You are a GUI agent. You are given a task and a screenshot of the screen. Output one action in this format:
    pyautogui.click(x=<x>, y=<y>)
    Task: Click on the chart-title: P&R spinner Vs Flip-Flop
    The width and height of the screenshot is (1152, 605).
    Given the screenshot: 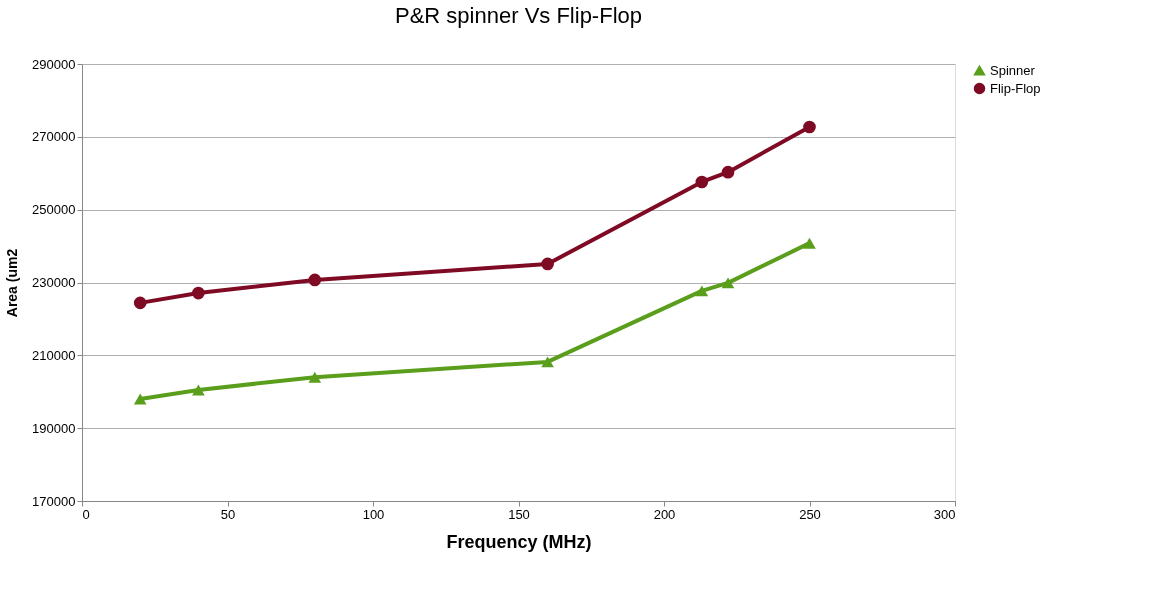 What is the action you would take?
    pyautogui.click(x=518, y=15)
    